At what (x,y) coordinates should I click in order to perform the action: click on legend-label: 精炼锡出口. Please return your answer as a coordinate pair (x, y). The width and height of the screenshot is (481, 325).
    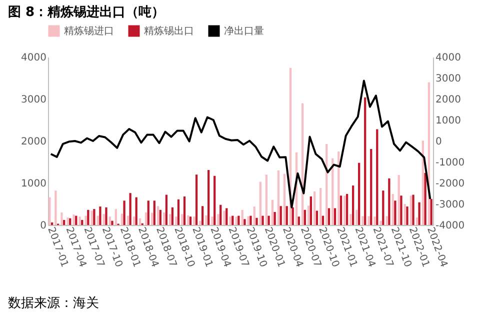
    Looking at the image, I should click on (169, 31).